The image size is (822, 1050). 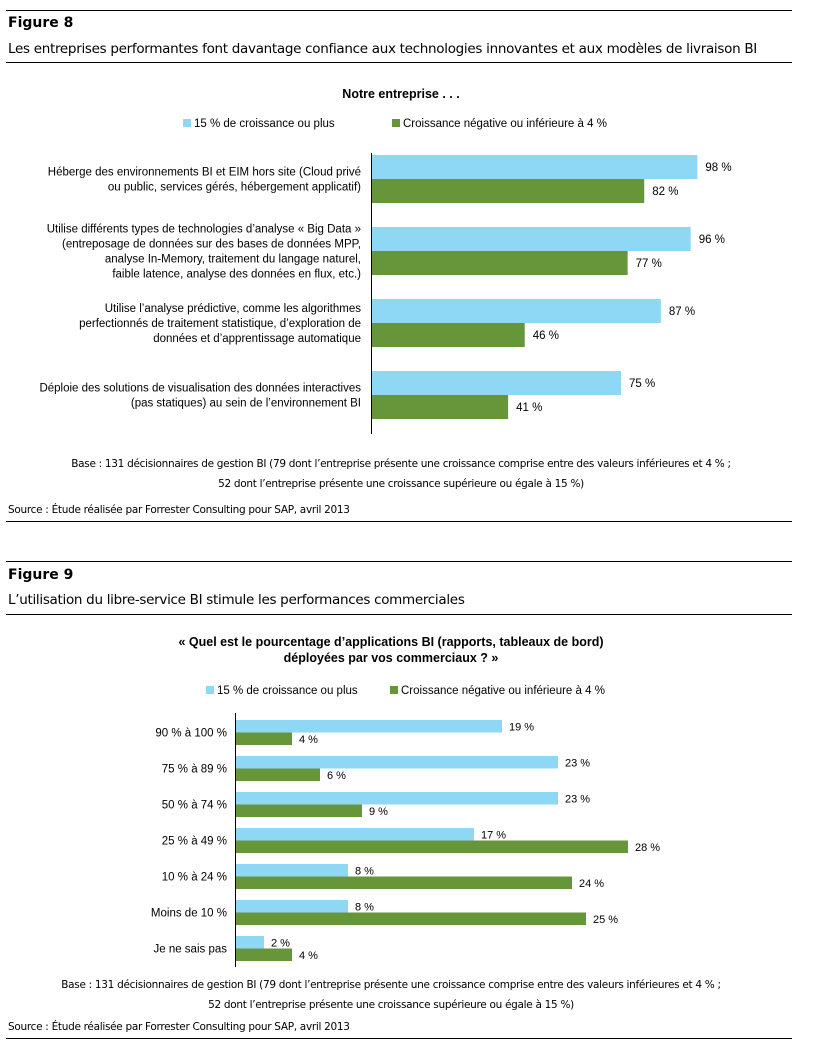 I want to click on figure8-bottom-rule, so click(x=399, y=521).